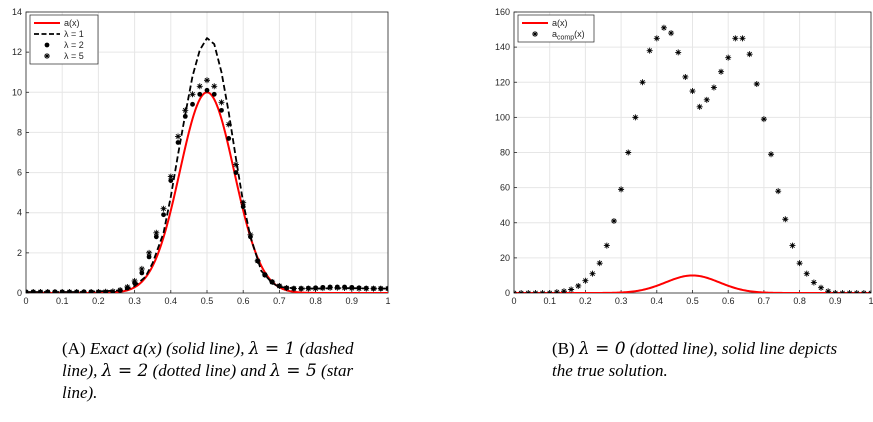 The width and height of the screenshot is (873, 422). I want to click on x-tick-label: 0.4, so click(171, 300).